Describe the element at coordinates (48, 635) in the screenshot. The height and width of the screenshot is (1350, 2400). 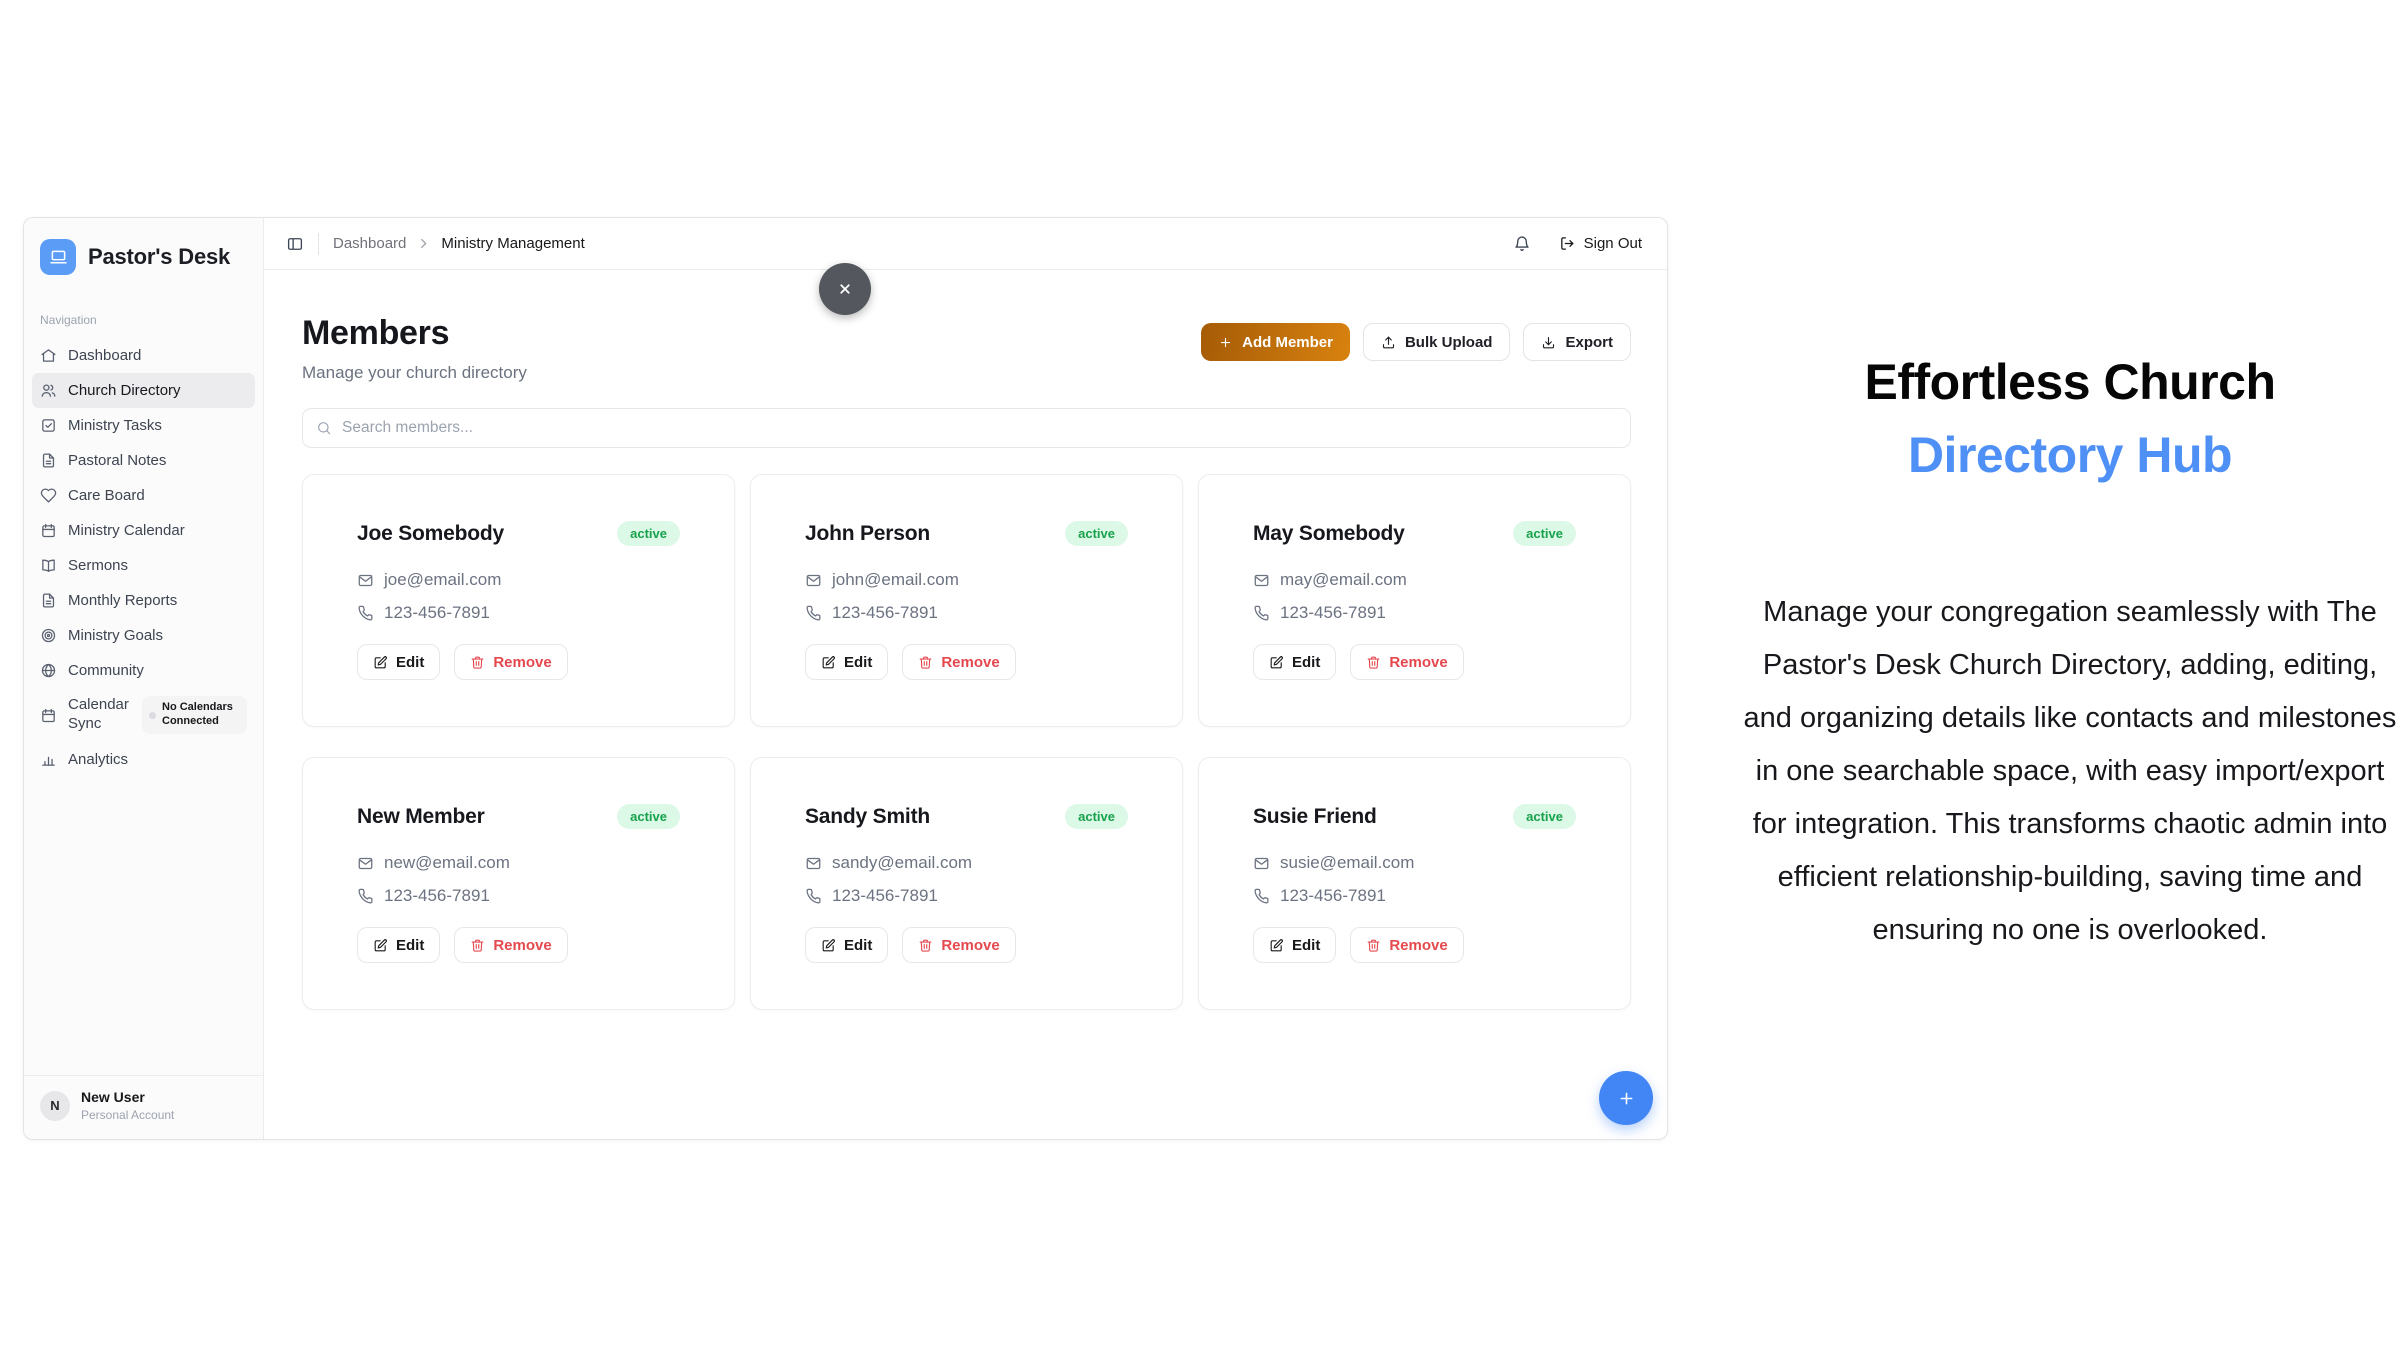
I see `target-icon` at that location.